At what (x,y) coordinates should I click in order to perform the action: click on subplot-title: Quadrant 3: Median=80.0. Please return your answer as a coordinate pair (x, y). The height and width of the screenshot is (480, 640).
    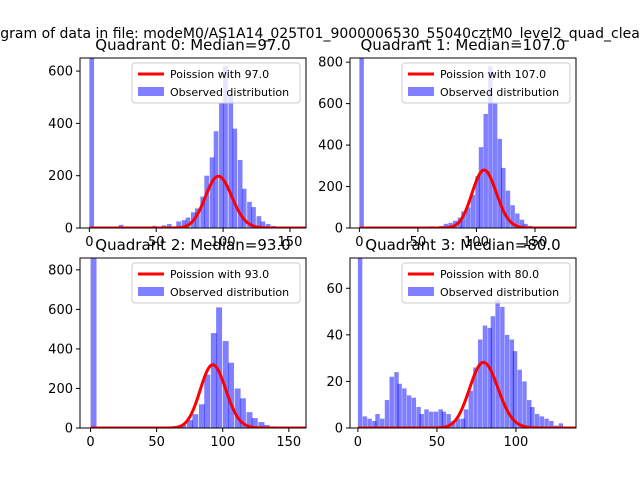
    Looking at the image, I should click on (462, 245).